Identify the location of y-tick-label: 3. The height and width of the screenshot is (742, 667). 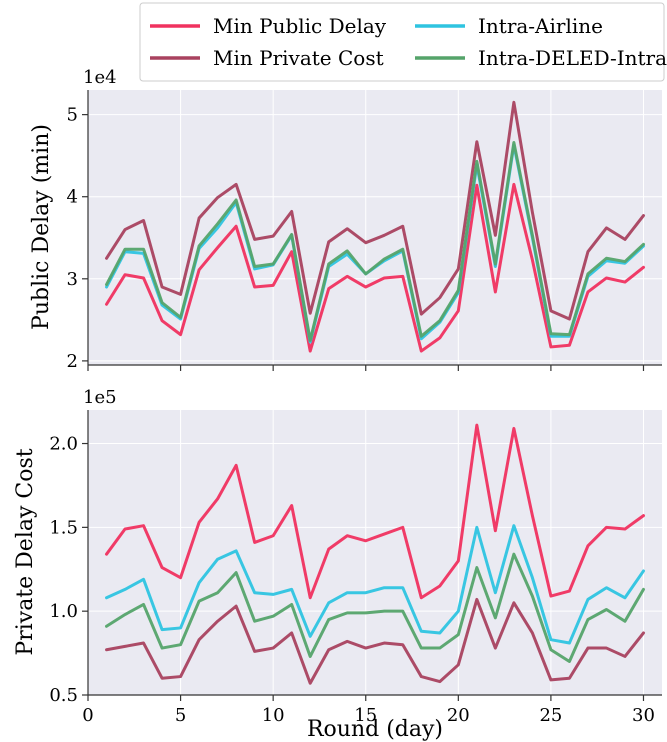
(72, 279).